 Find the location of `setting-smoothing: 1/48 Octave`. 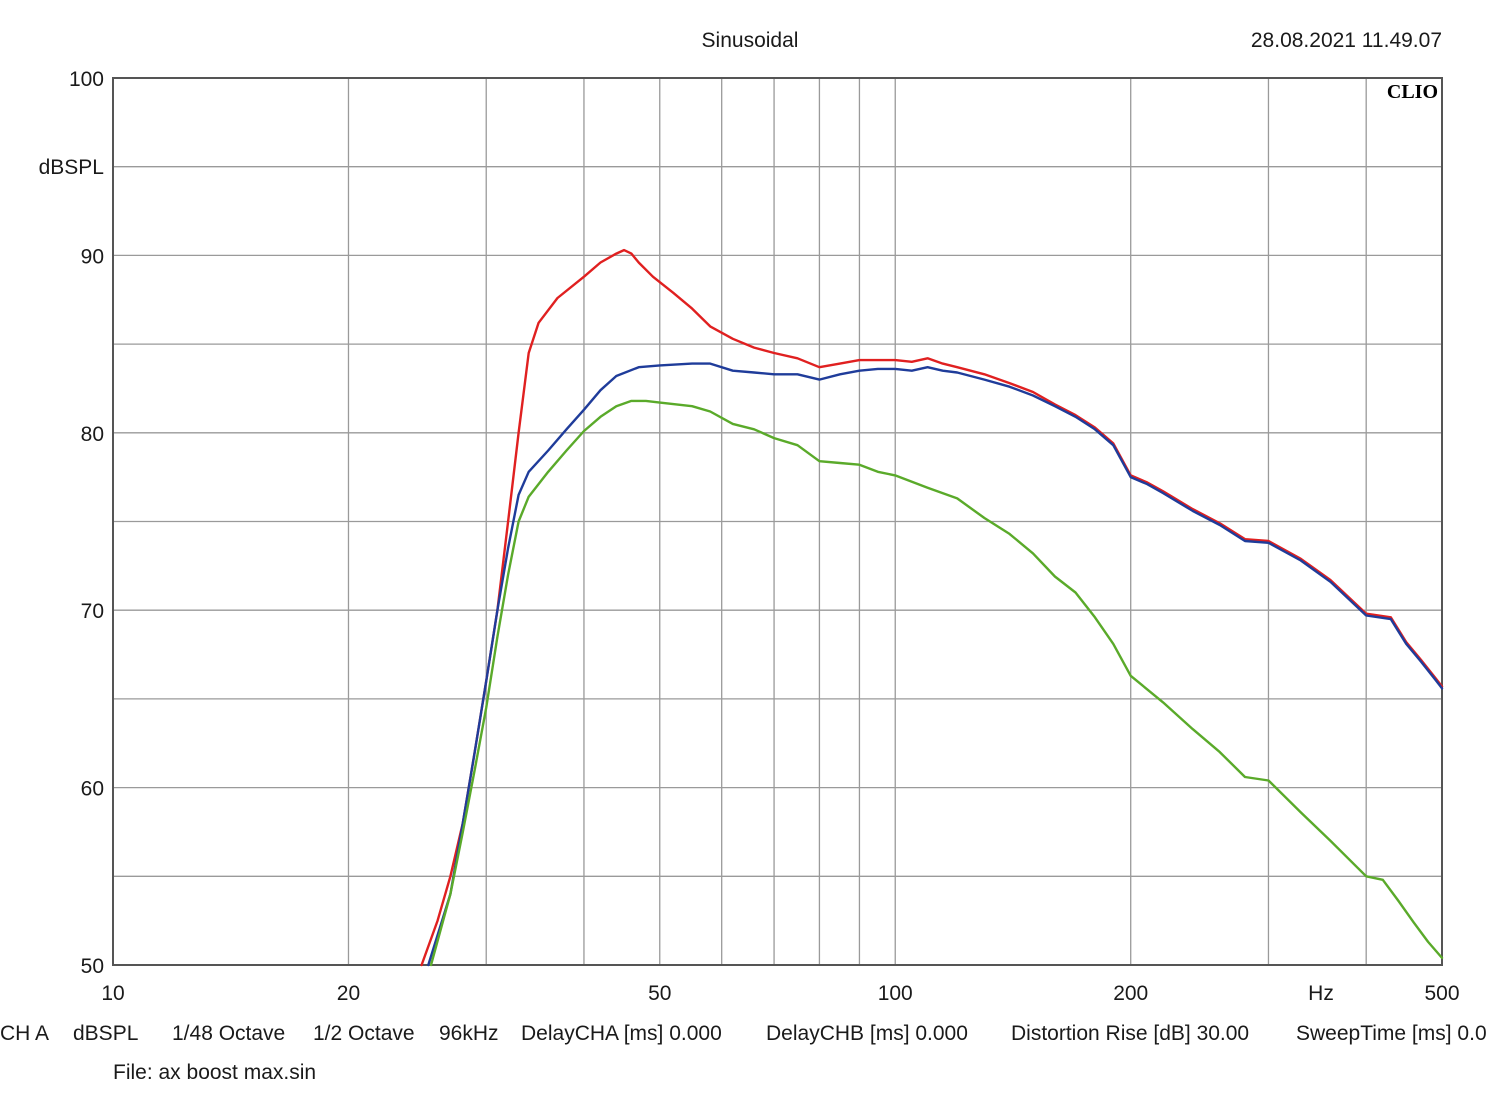

setting-smoothing: 1/48 Octave is located at coordinates (228, 1033).